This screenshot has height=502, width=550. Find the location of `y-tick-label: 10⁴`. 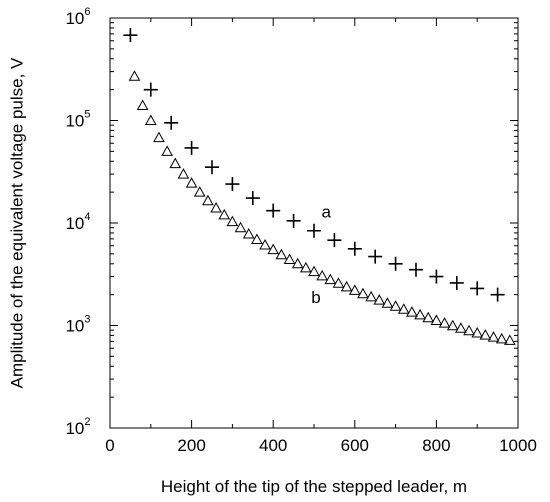

y-tick-label: 10⁴ is located at coordinates (77, 222).